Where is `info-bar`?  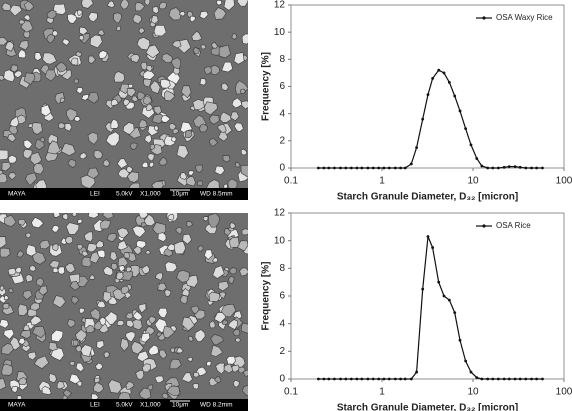 info-bar is located at coordinates (124, 405).